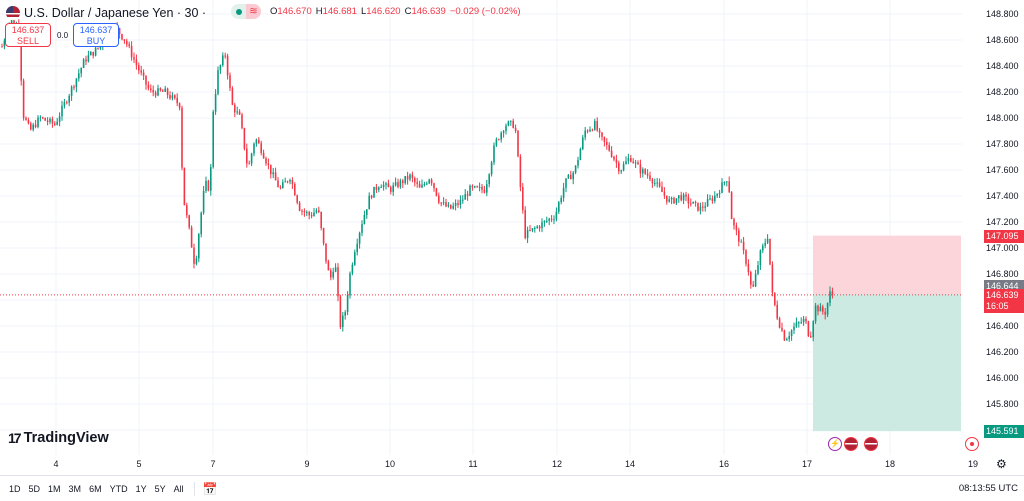 The image size is (1024, 501). Describe the element at coordinates (115, 13) in the screenshot. I see `symbol-title: U.S. Dollar / Japanese Yen · 30 ·` at that location.